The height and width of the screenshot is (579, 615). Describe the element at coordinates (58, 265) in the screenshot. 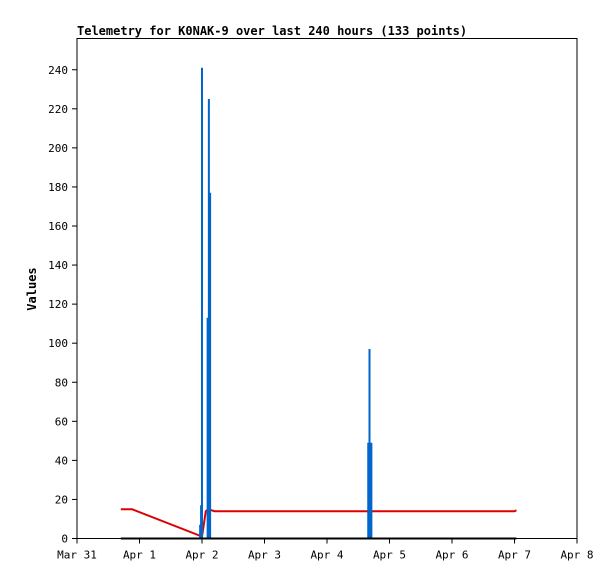

I see `y-tick-label: 140` at that location.